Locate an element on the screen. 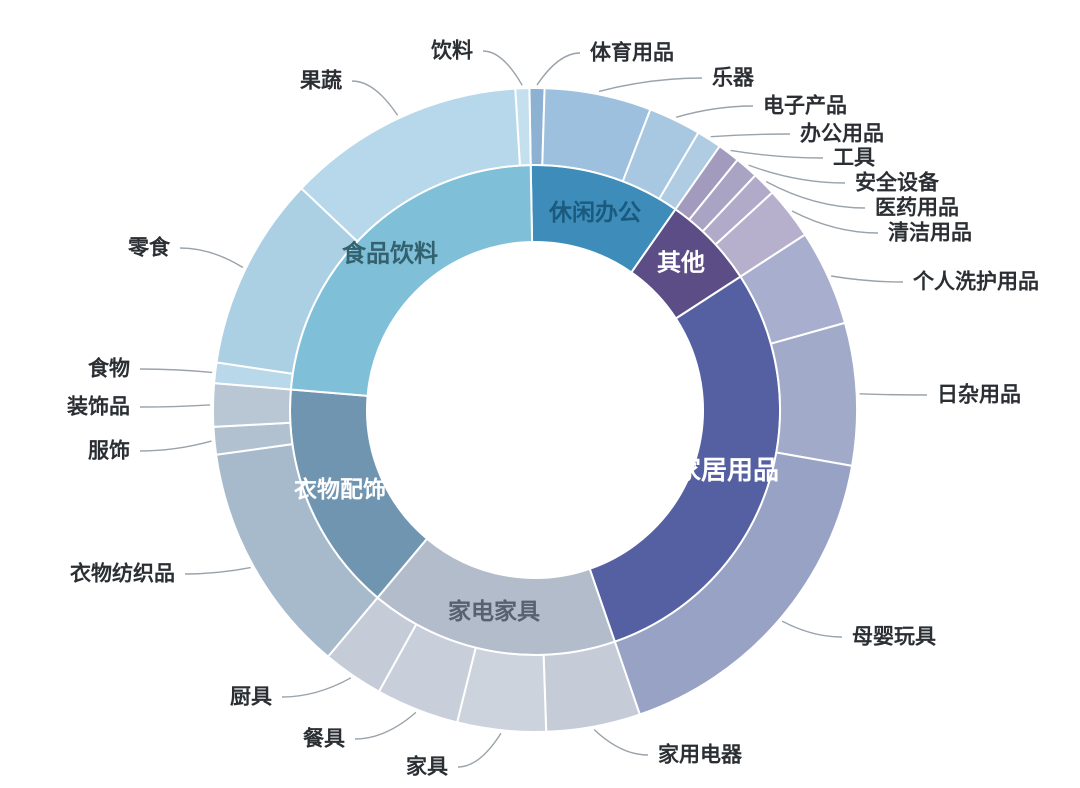  callout-line-household-appliances is located at coordinates (621, 742).